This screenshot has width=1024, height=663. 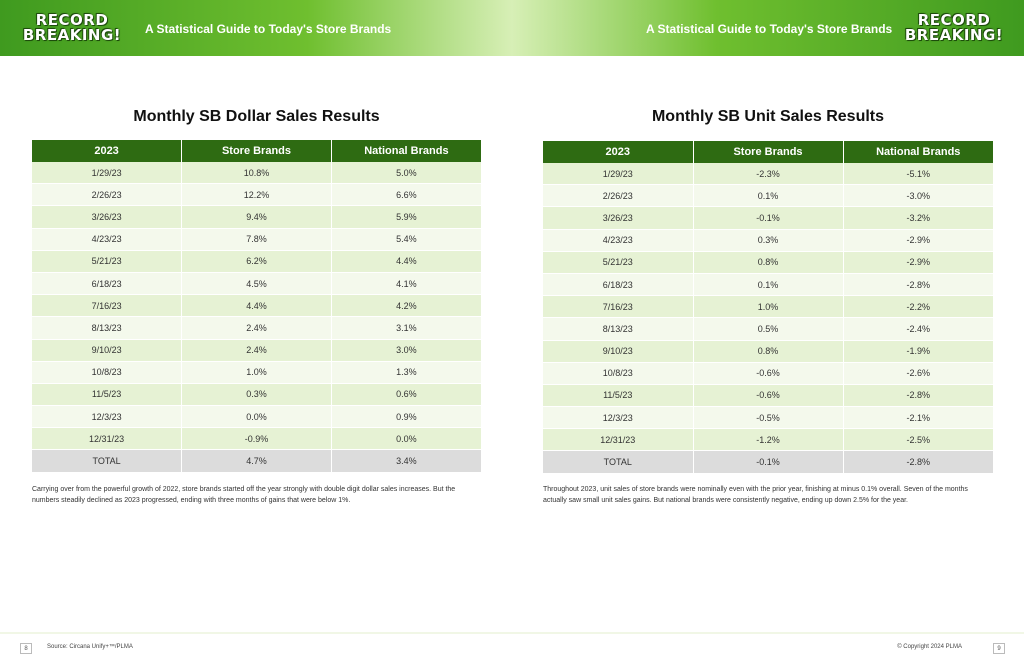 I want to click on table-row: 10/8/23 1.0% 1.3%, so click(x=256, y=372).